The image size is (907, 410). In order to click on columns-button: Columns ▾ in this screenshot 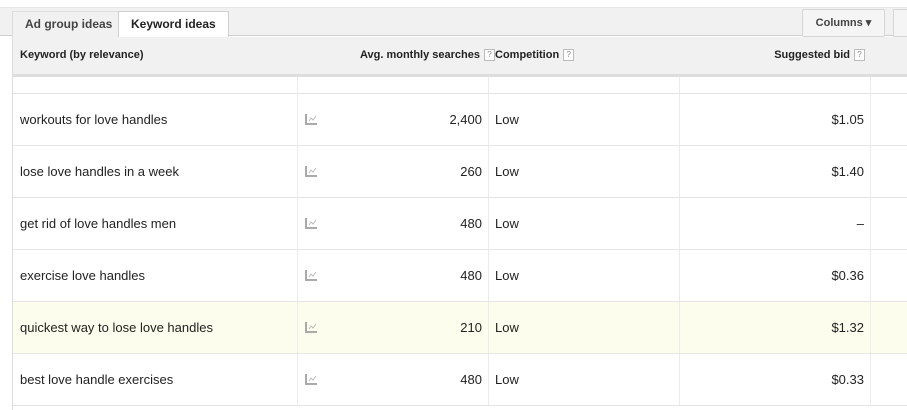, I will do `click(843, 23)`.